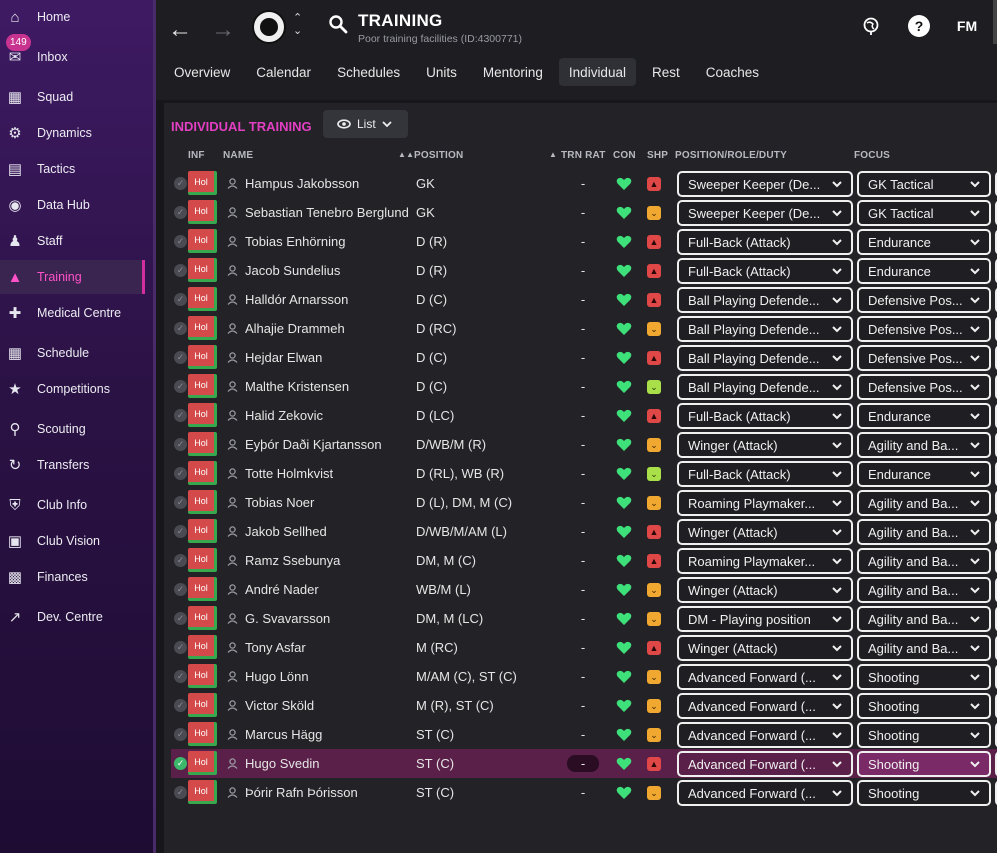 This screenshot has height=853, width=997. I want to click on club-crest-icon, so click(269, 27).